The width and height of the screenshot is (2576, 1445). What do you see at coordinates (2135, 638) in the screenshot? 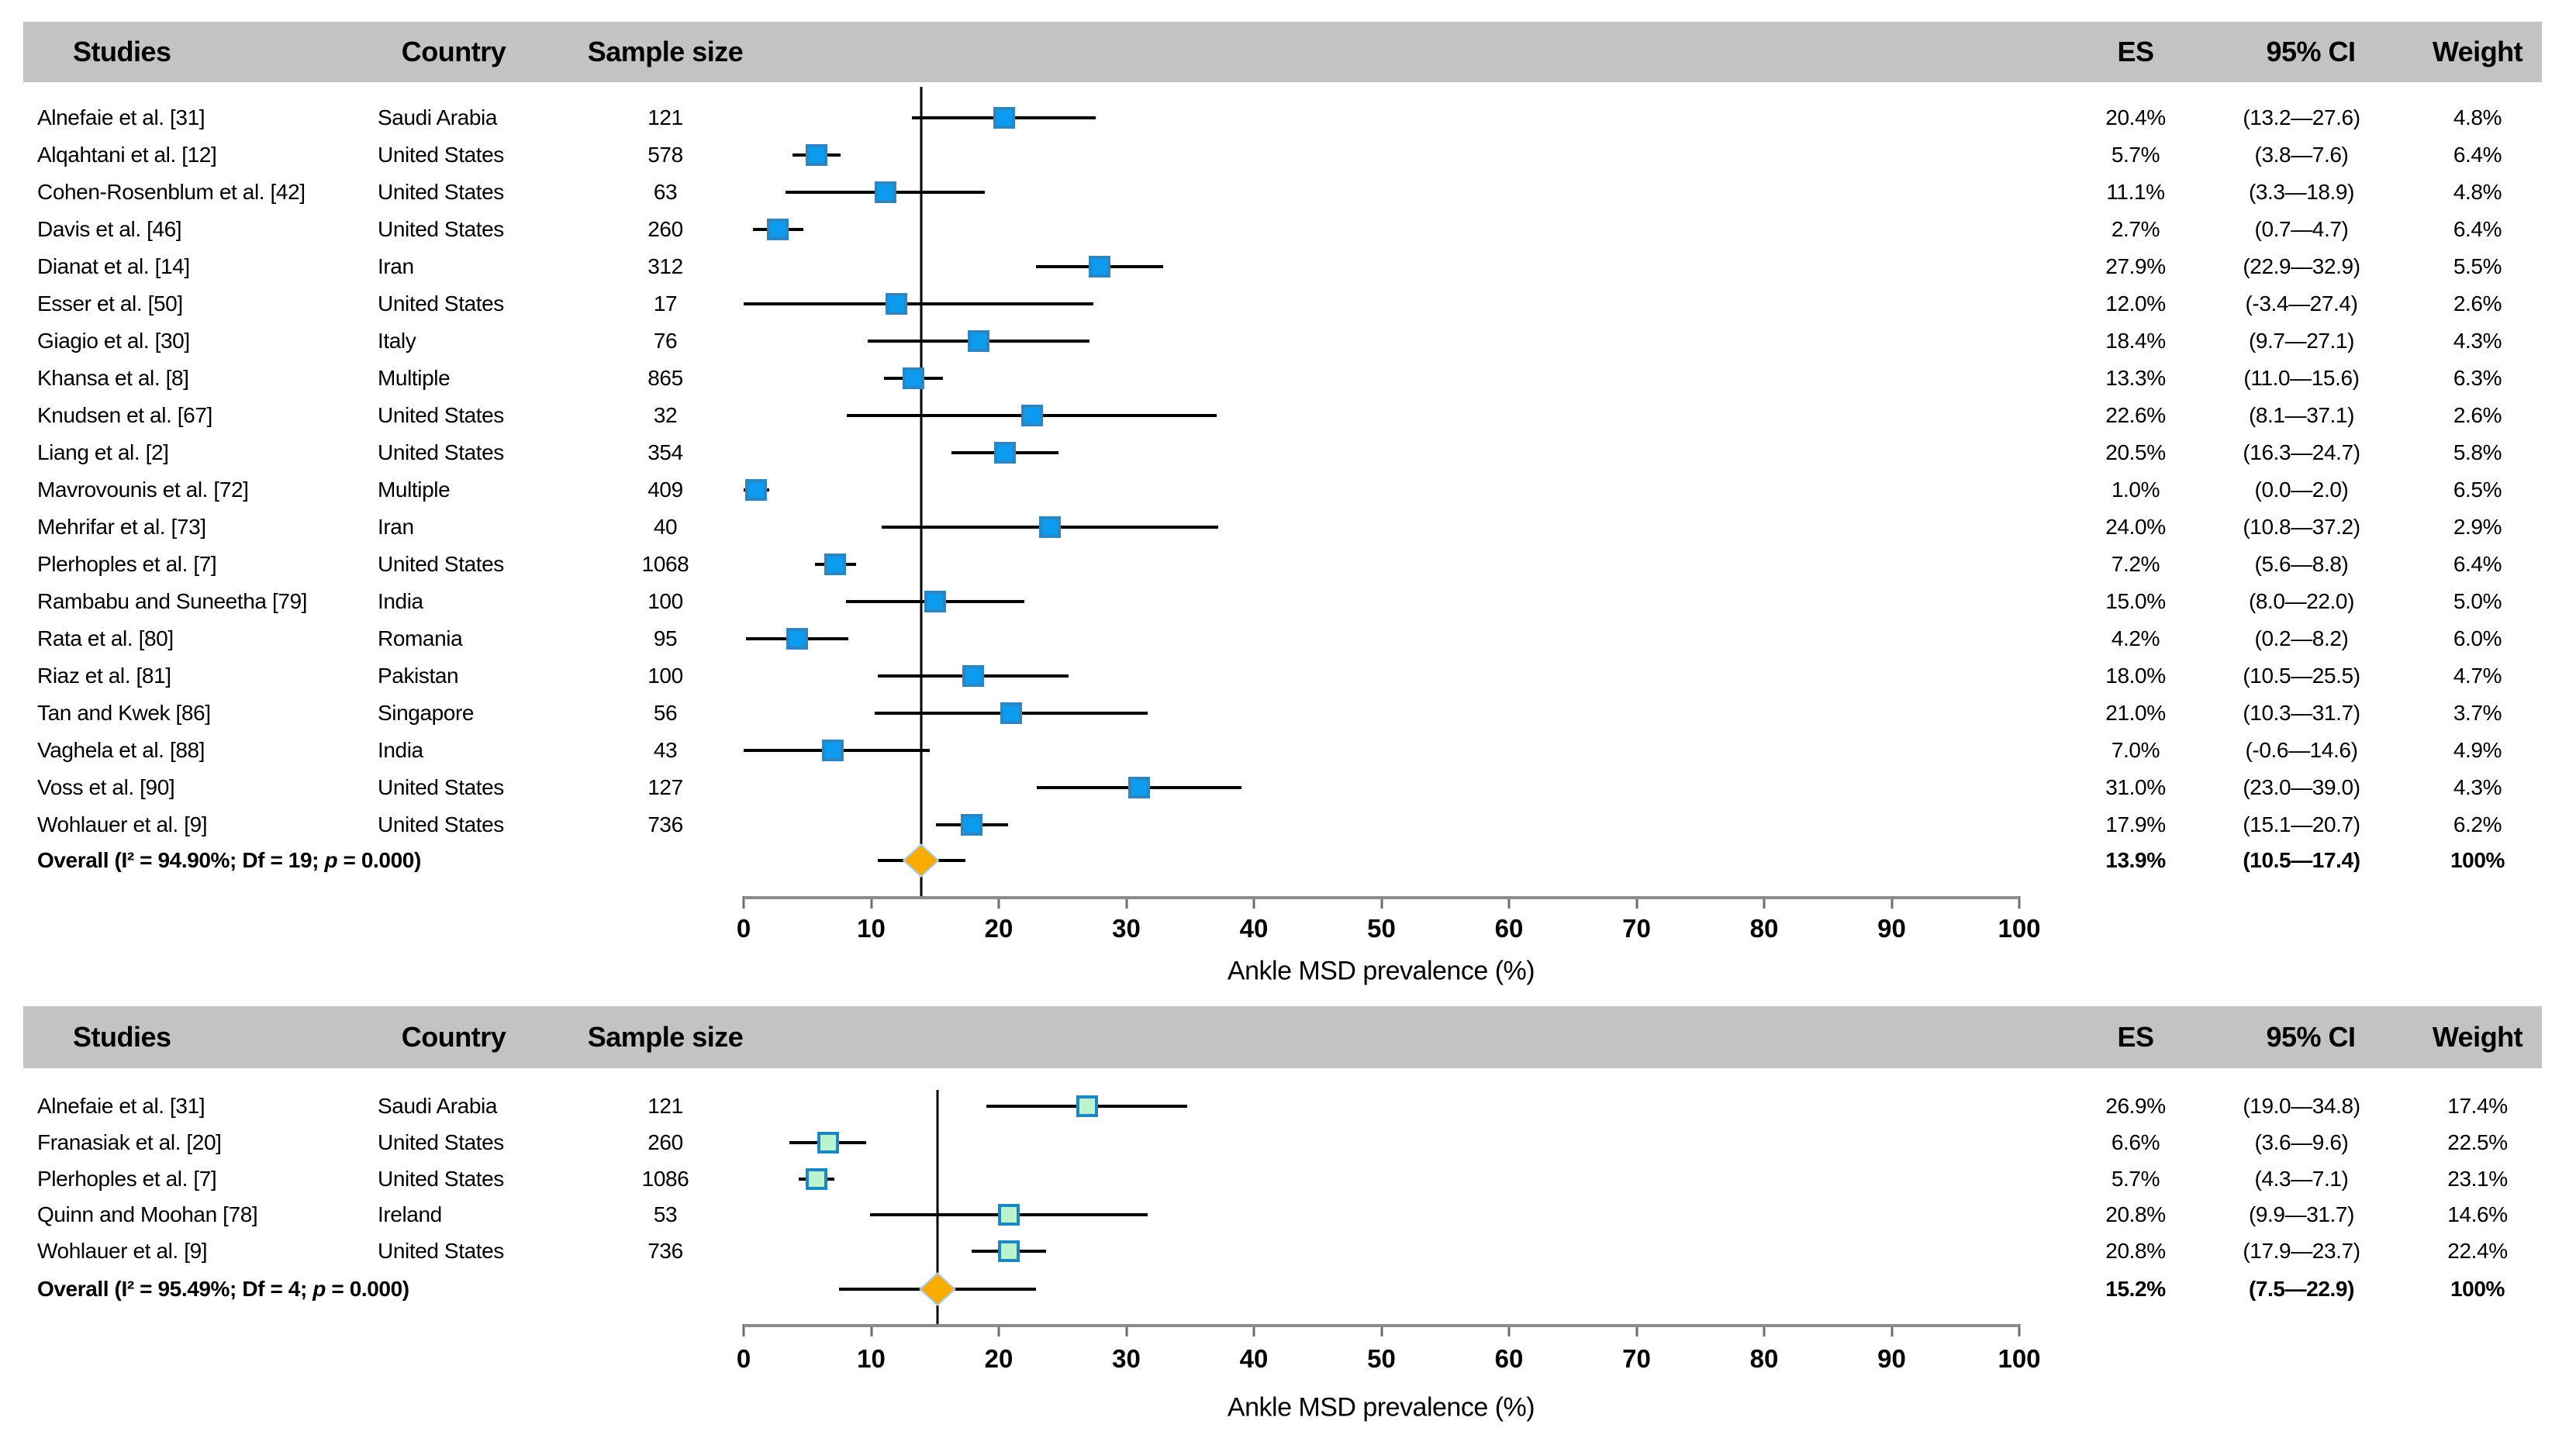
I see `es-value: 4.2%` at bounding box center [2135, 638].